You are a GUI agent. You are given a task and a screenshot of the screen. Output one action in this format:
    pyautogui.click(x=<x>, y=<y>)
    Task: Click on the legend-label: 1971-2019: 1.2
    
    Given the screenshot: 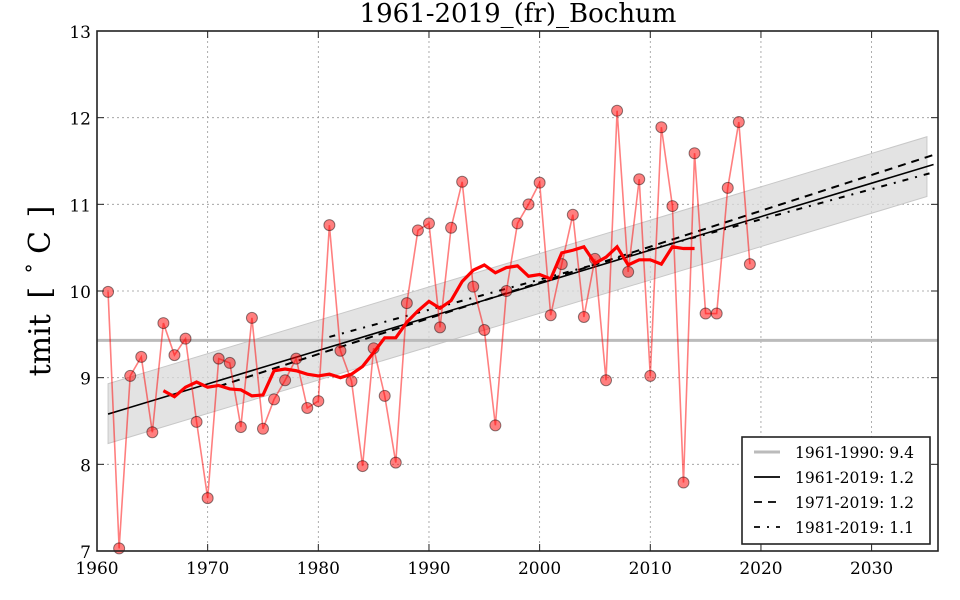 What is the action you would take?
    pyautogui.click(x=854, y=503)
    